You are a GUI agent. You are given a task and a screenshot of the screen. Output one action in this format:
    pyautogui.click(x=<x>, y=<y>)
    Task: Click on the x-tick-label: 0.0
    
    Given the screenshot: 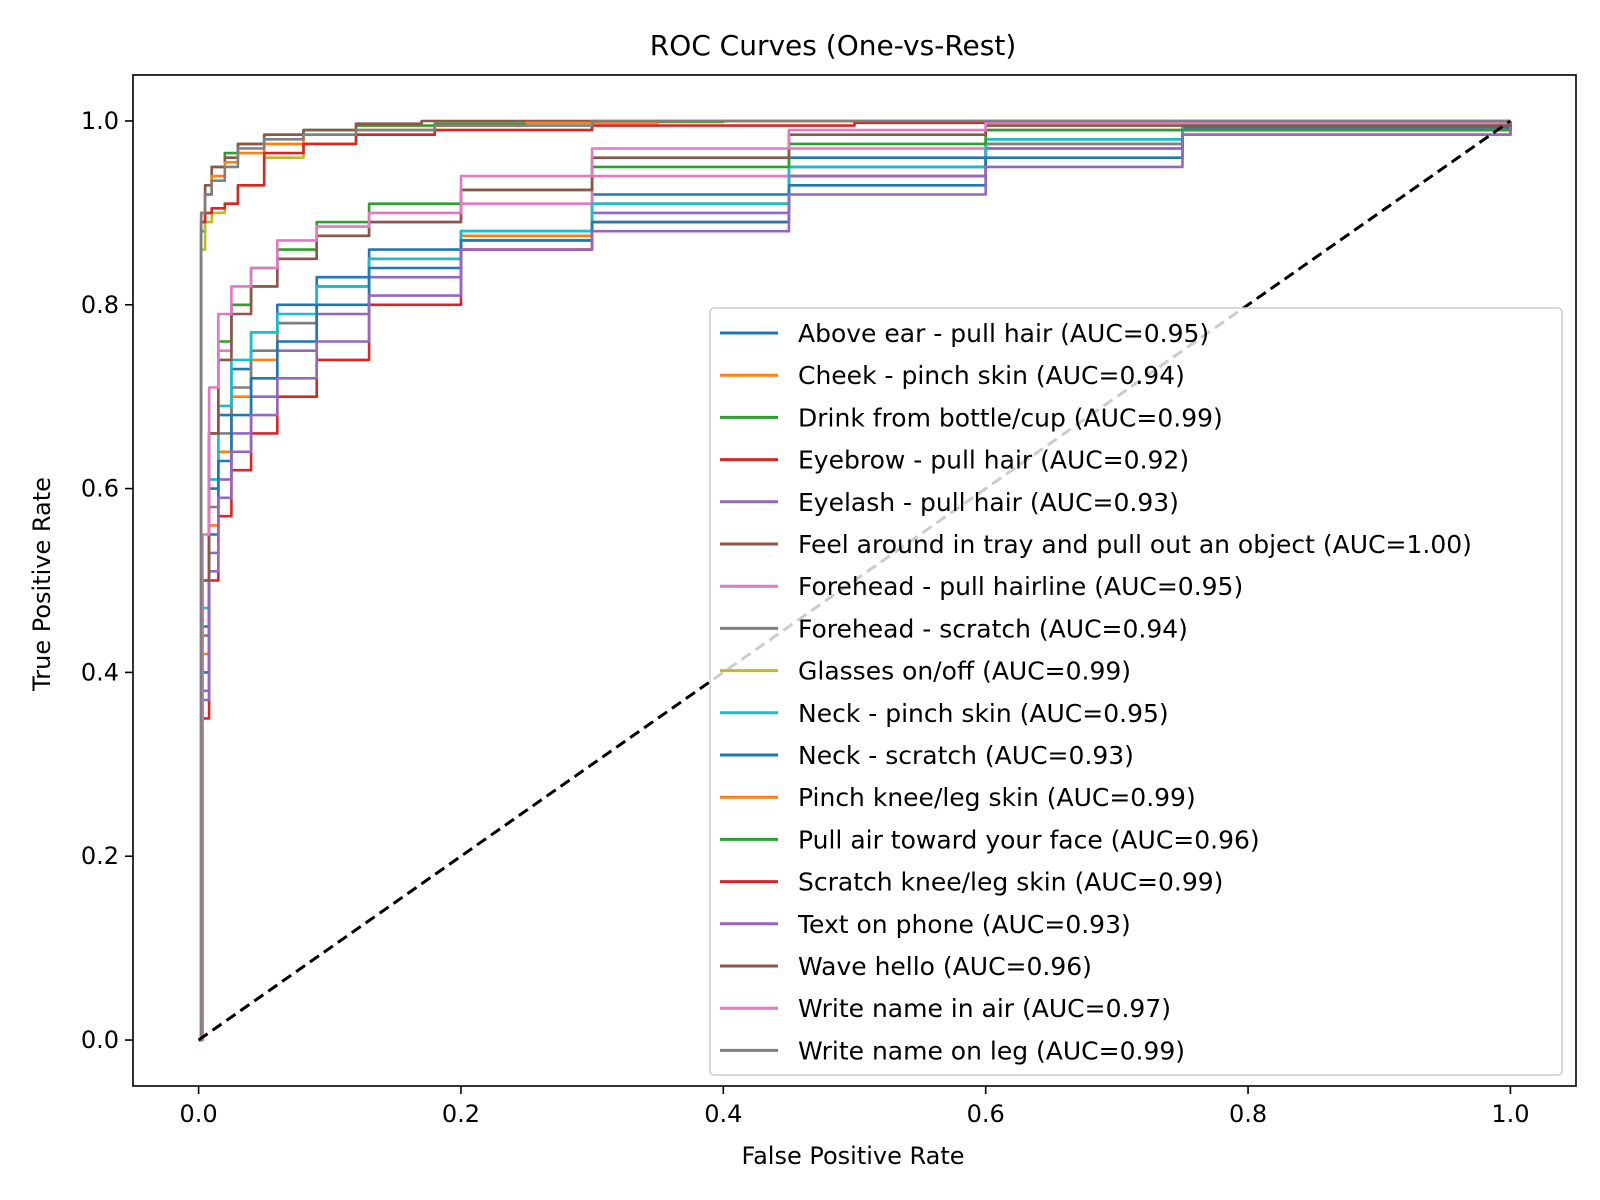 What is the action you would take?
    pyautogui.click(x=199, y=1114)
    